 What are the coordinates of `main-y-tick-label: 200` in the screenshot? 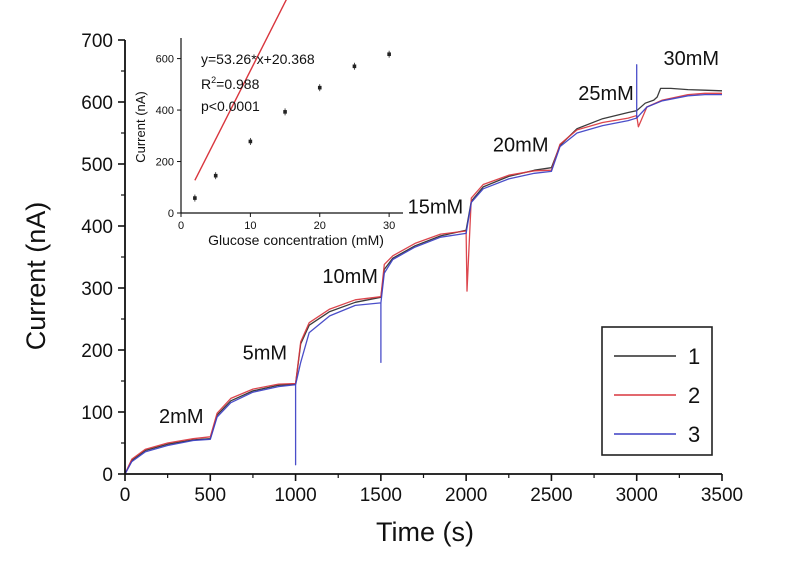 It's located at (97, 351).